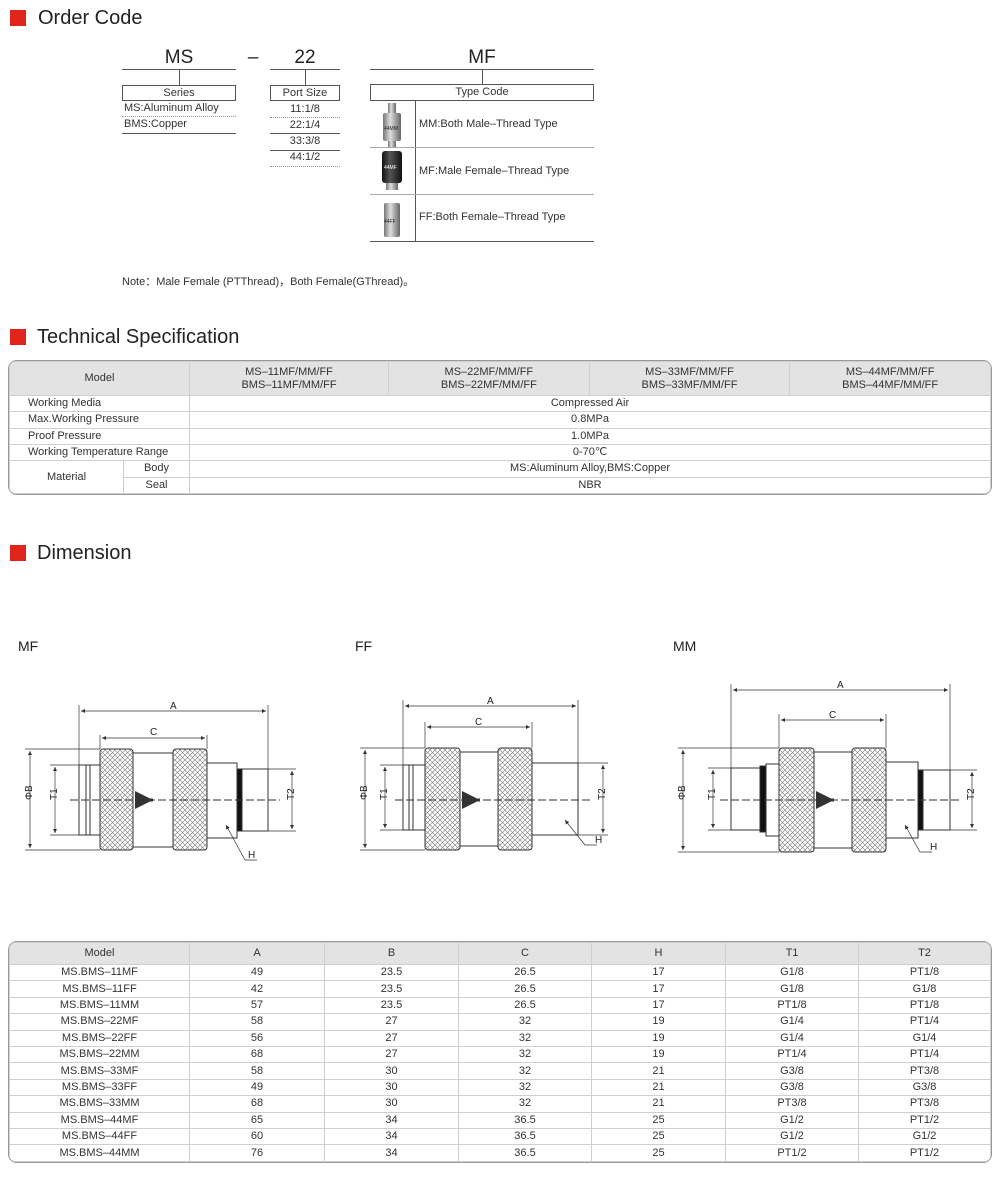  I want to click on dimension-title: Dimension, so click(84, 553).